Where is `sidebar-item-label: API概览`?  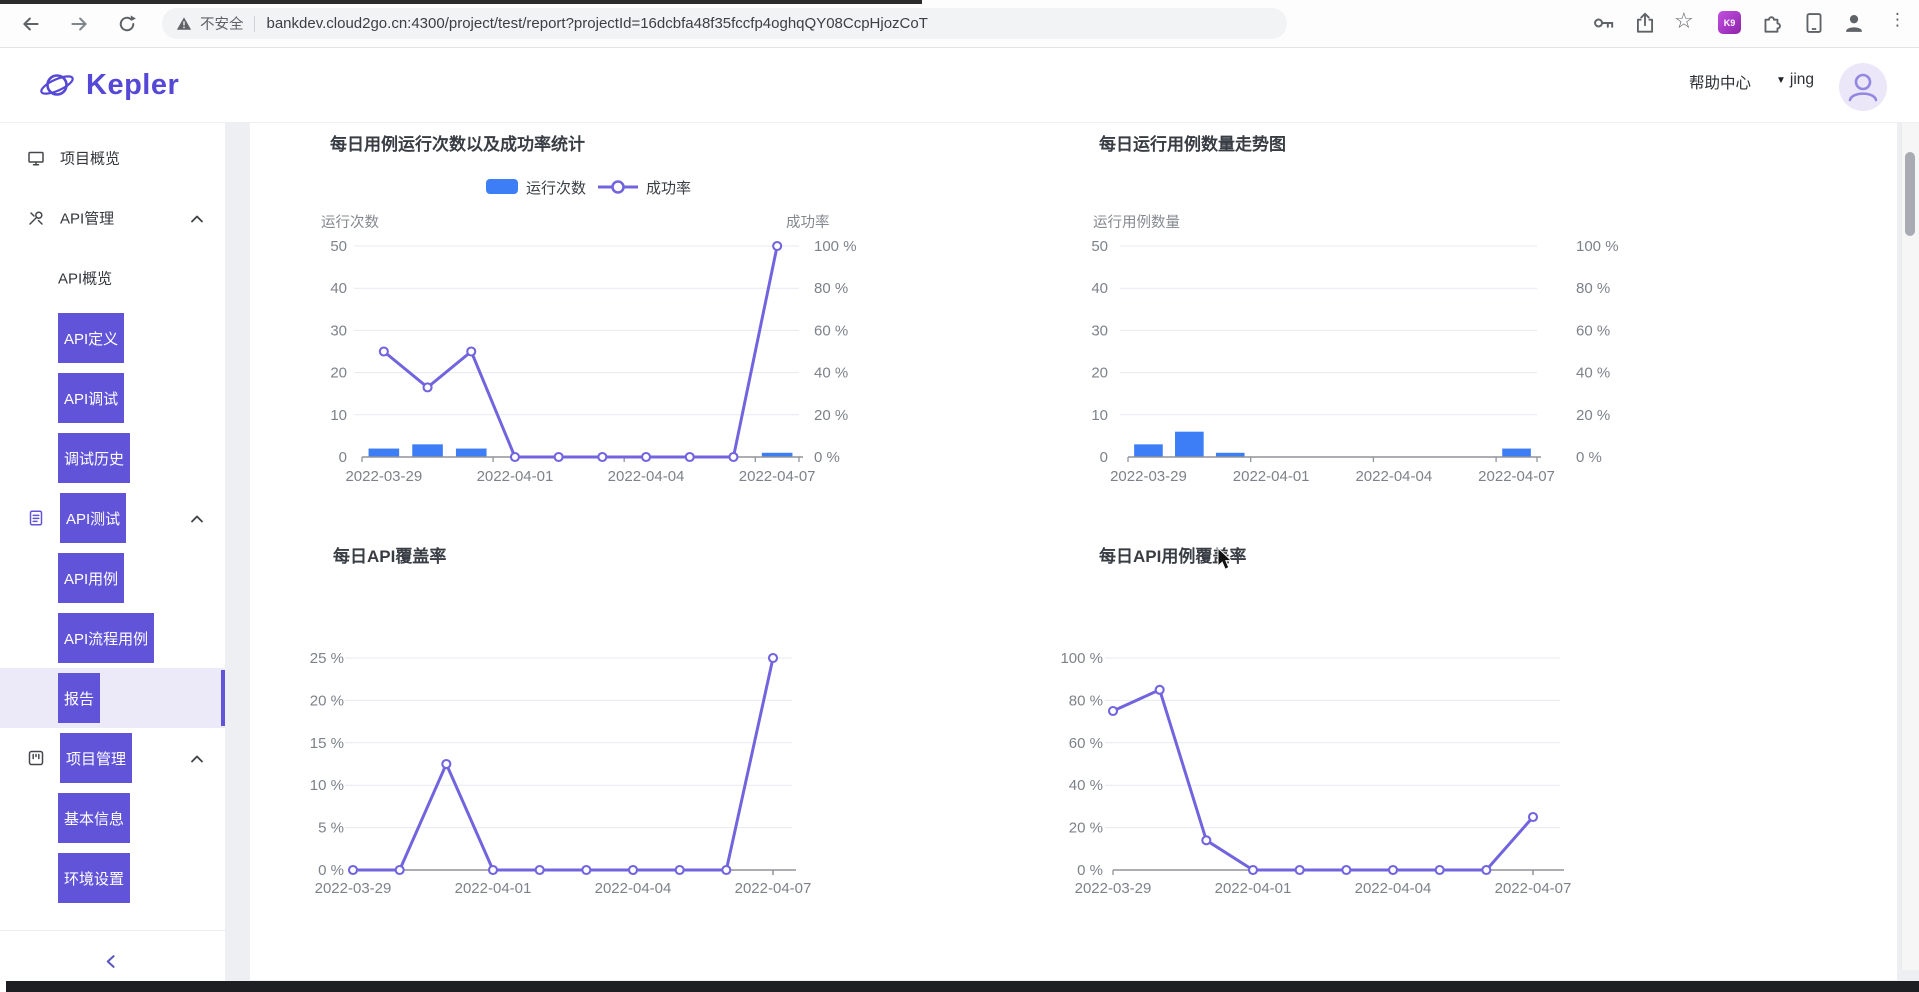 sidebar-item-label: API概览 is located at coordinates (85, 279).